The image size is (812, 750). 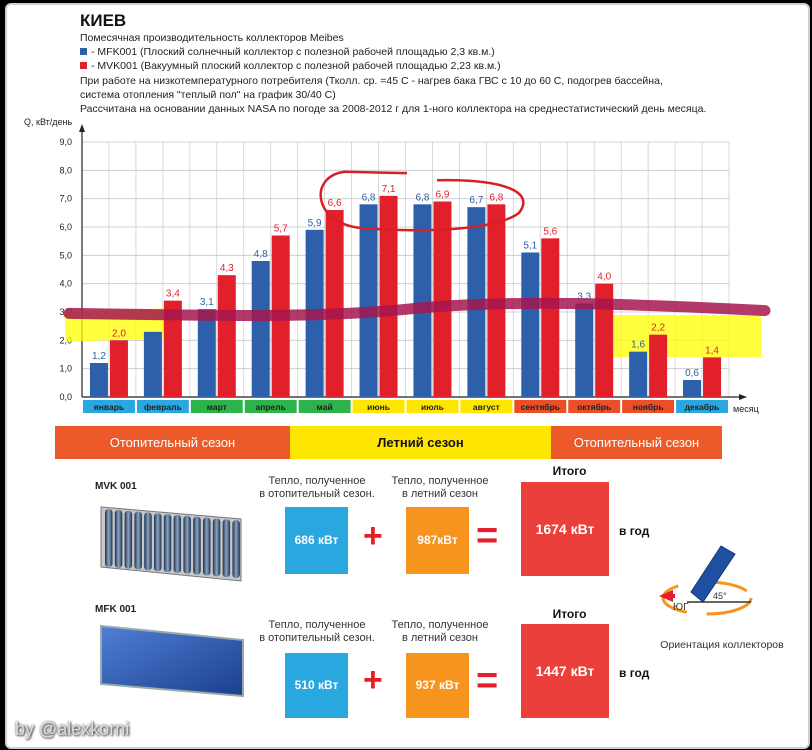 What do you see at coordinates (530, 246) in the screenshot?
I see `bar-value-label: 5,1` at bounding box center [530, 246].